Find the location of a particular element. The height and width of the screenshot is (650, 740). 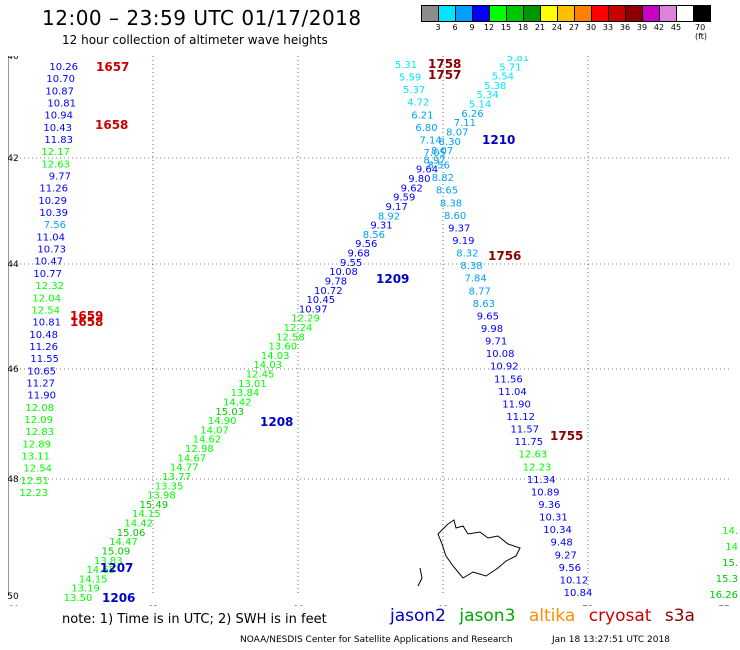

wave-height-value: 12.04 is located at coordinates (46, 298).